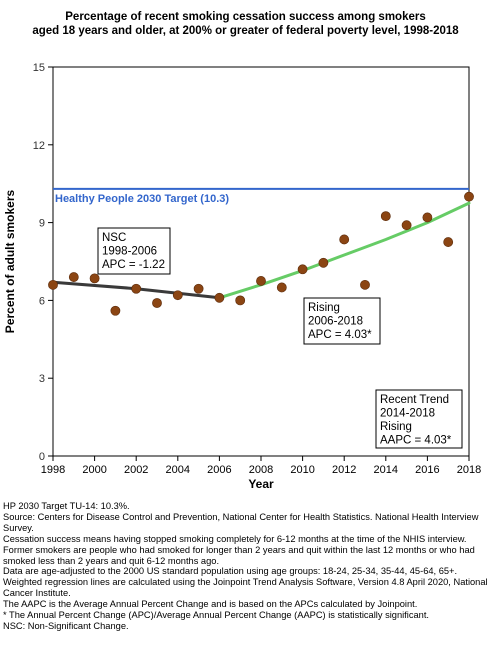 The height and width of the screenshot is (646, 491). I want to click on x-tick-label: 2012, so click(344, 470).